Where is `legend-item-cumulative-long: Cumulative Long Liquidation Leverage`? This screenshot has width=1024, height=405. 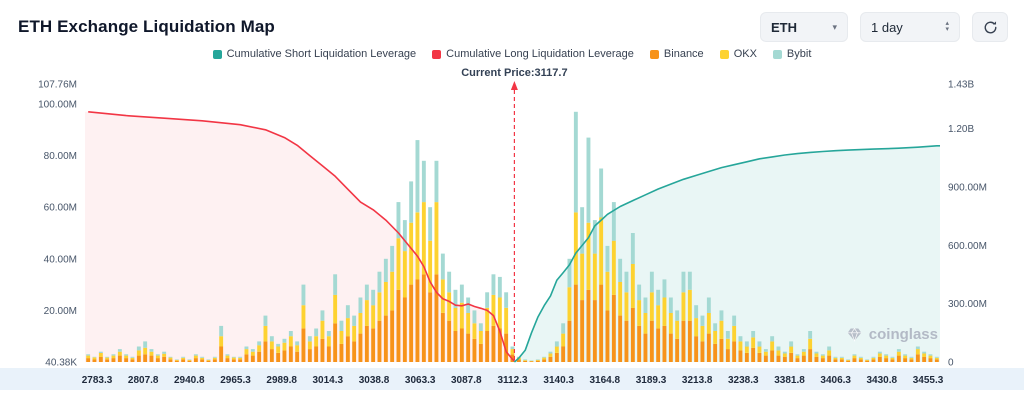
legend-item-cumulative-long: Cumulative Long Liquidation Leverage is located at coordinates (533, 54).